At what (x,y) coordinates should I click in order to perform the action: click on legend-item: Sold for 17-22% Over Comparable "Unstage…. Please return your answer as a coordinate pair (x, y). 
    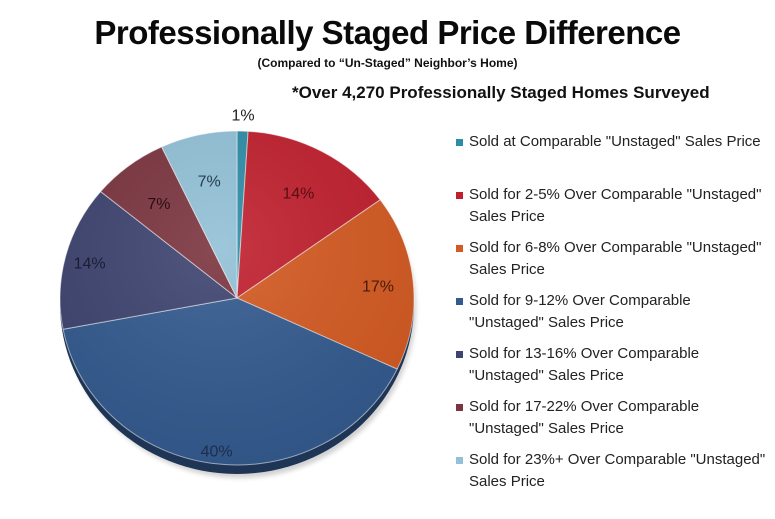
    Looking at the image, I should click on (610, 422).